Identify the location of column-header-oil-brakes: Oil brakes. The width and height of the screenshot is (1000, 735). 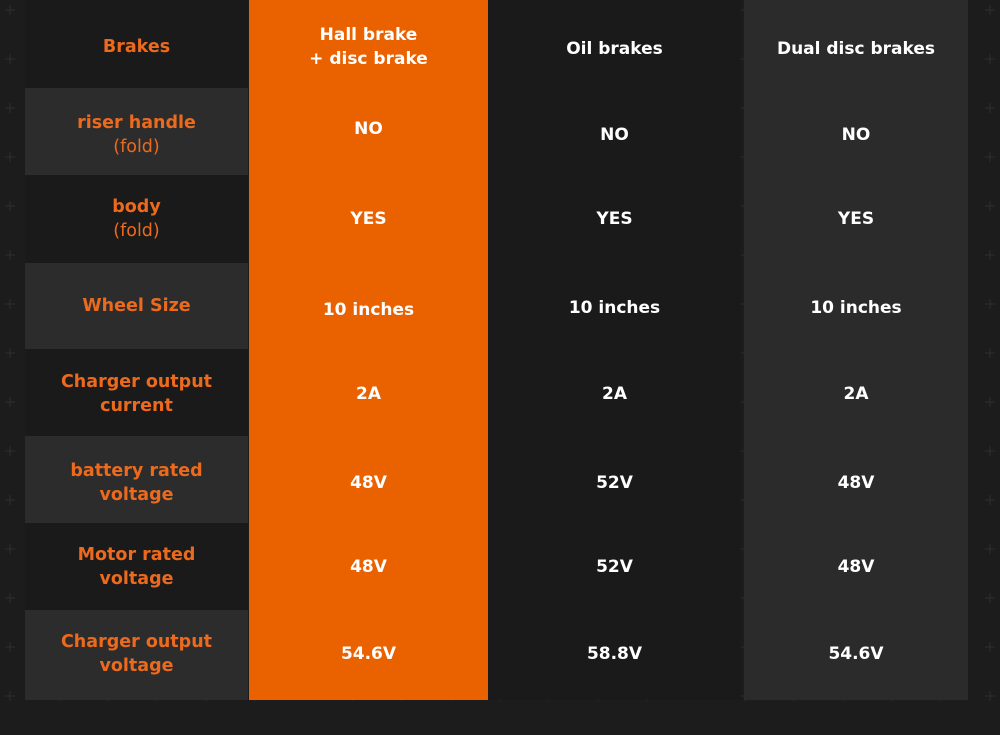
(614, 49).